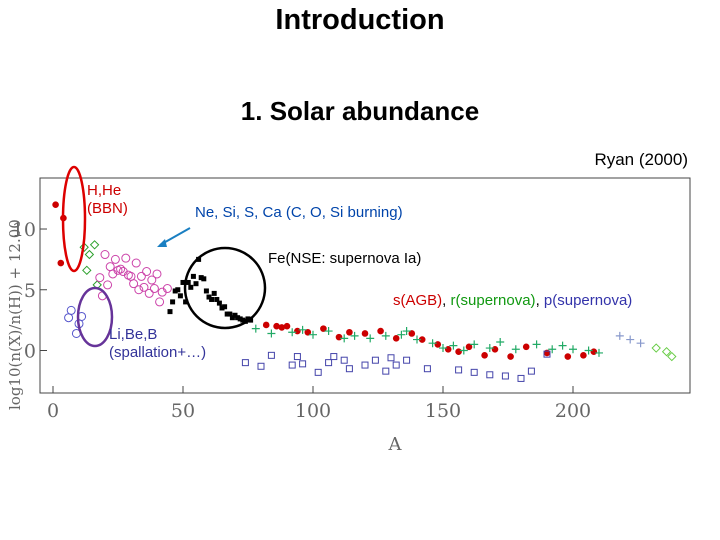 The width and height of the screenshot is (720, 540). Describe the element at coordinates (107, 208) in the screenshot. I see `bbn-label-line2: (BBN)` at that location.